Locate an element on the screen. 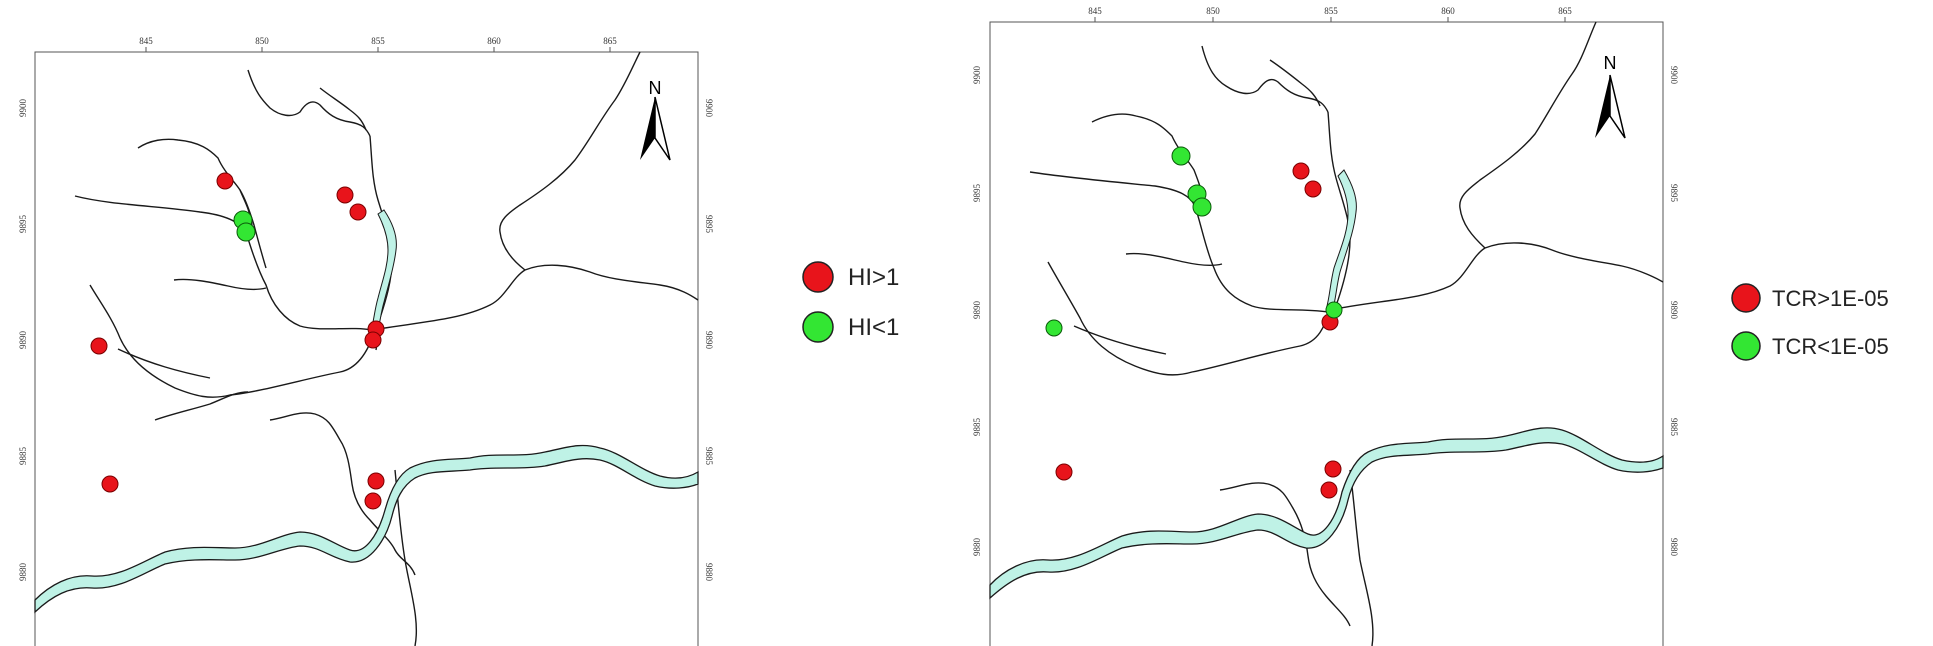 The image size is (1933, 646). legend-marker-tcr-high is located at coordinates (1746, 298).